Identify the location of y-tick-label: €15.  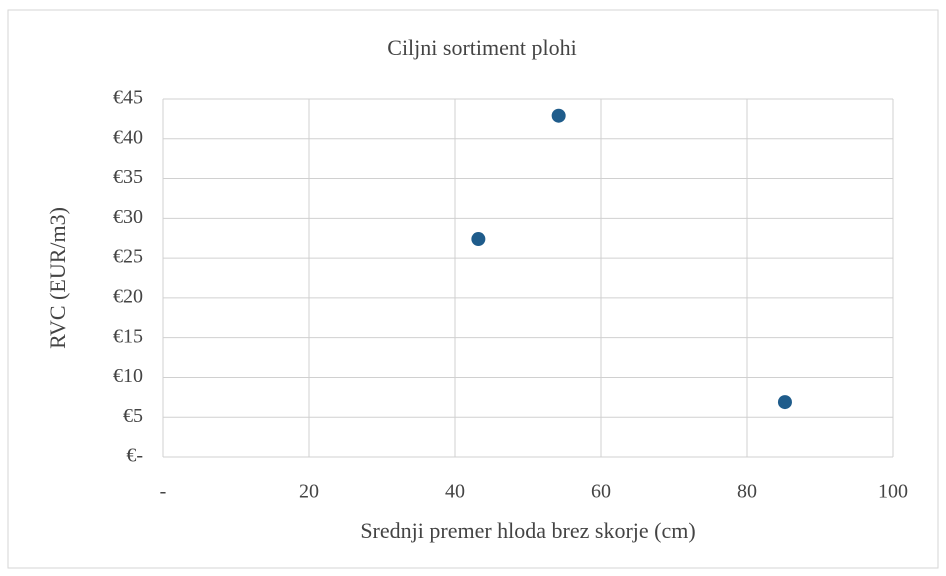
(128, 336).